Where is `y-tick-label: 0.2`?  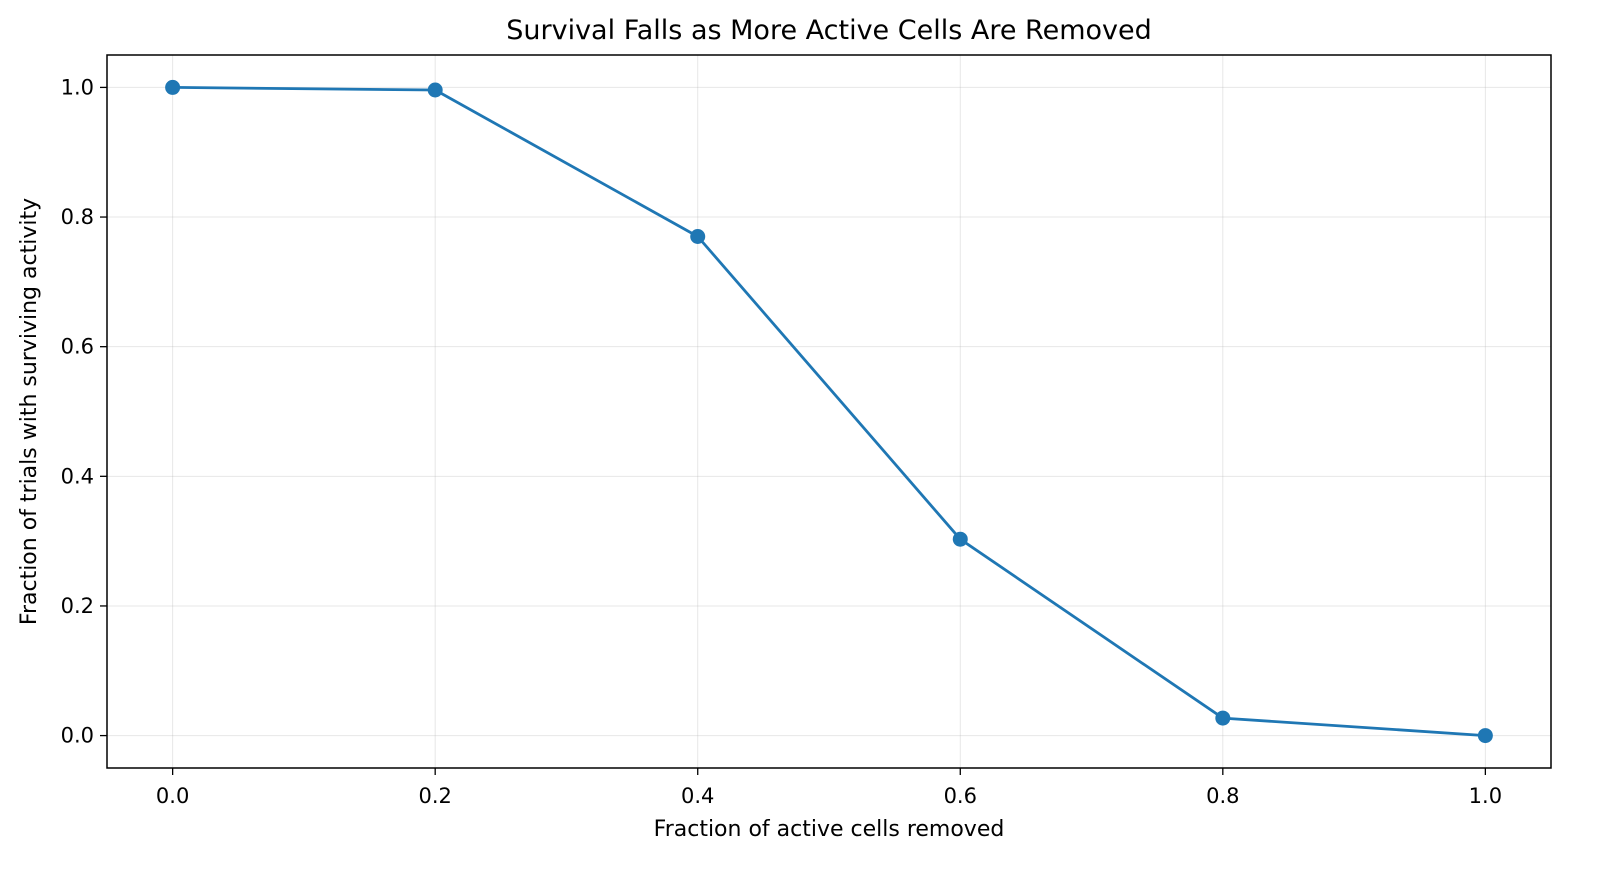 y-tick-label: 0.2 is located at coordinates (77, 606).